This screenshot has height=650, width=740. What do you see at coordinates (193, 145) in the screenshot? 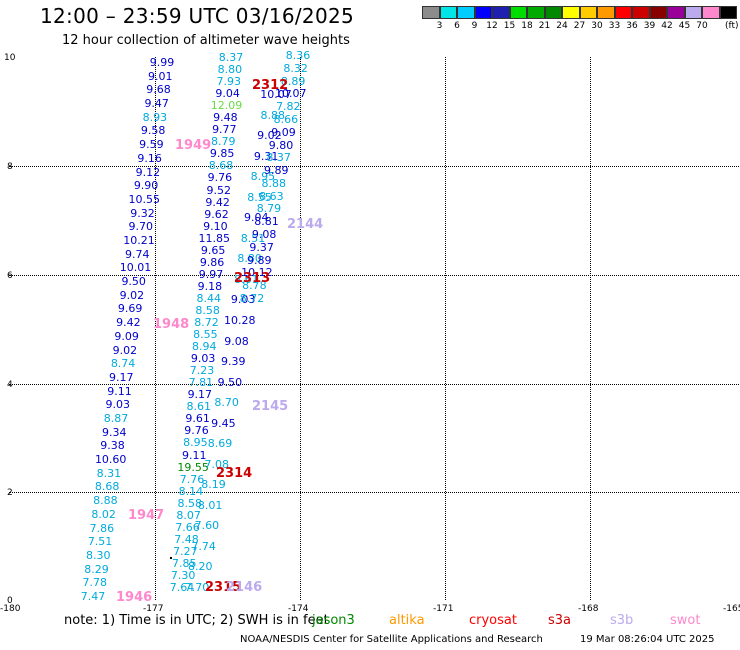
I see `pass-time-label: 1949` at bounding box center [193, 145].